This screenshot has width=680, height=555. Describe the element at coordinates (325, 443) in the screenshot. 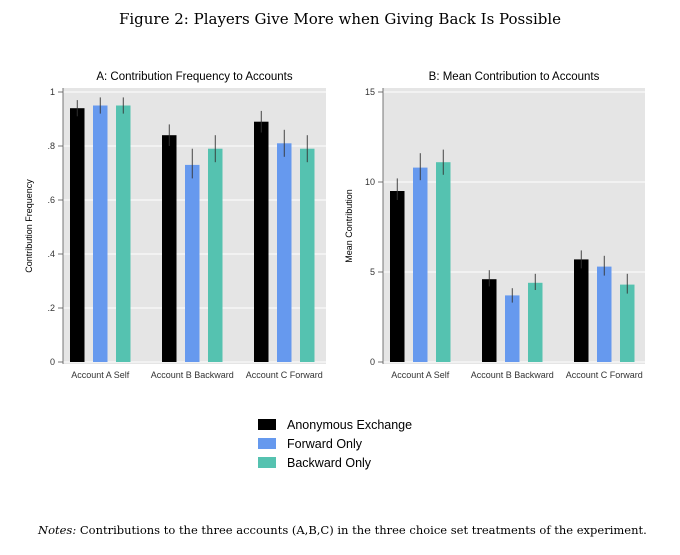

I see `legend-label-forward-only: Forward Only` at that location.